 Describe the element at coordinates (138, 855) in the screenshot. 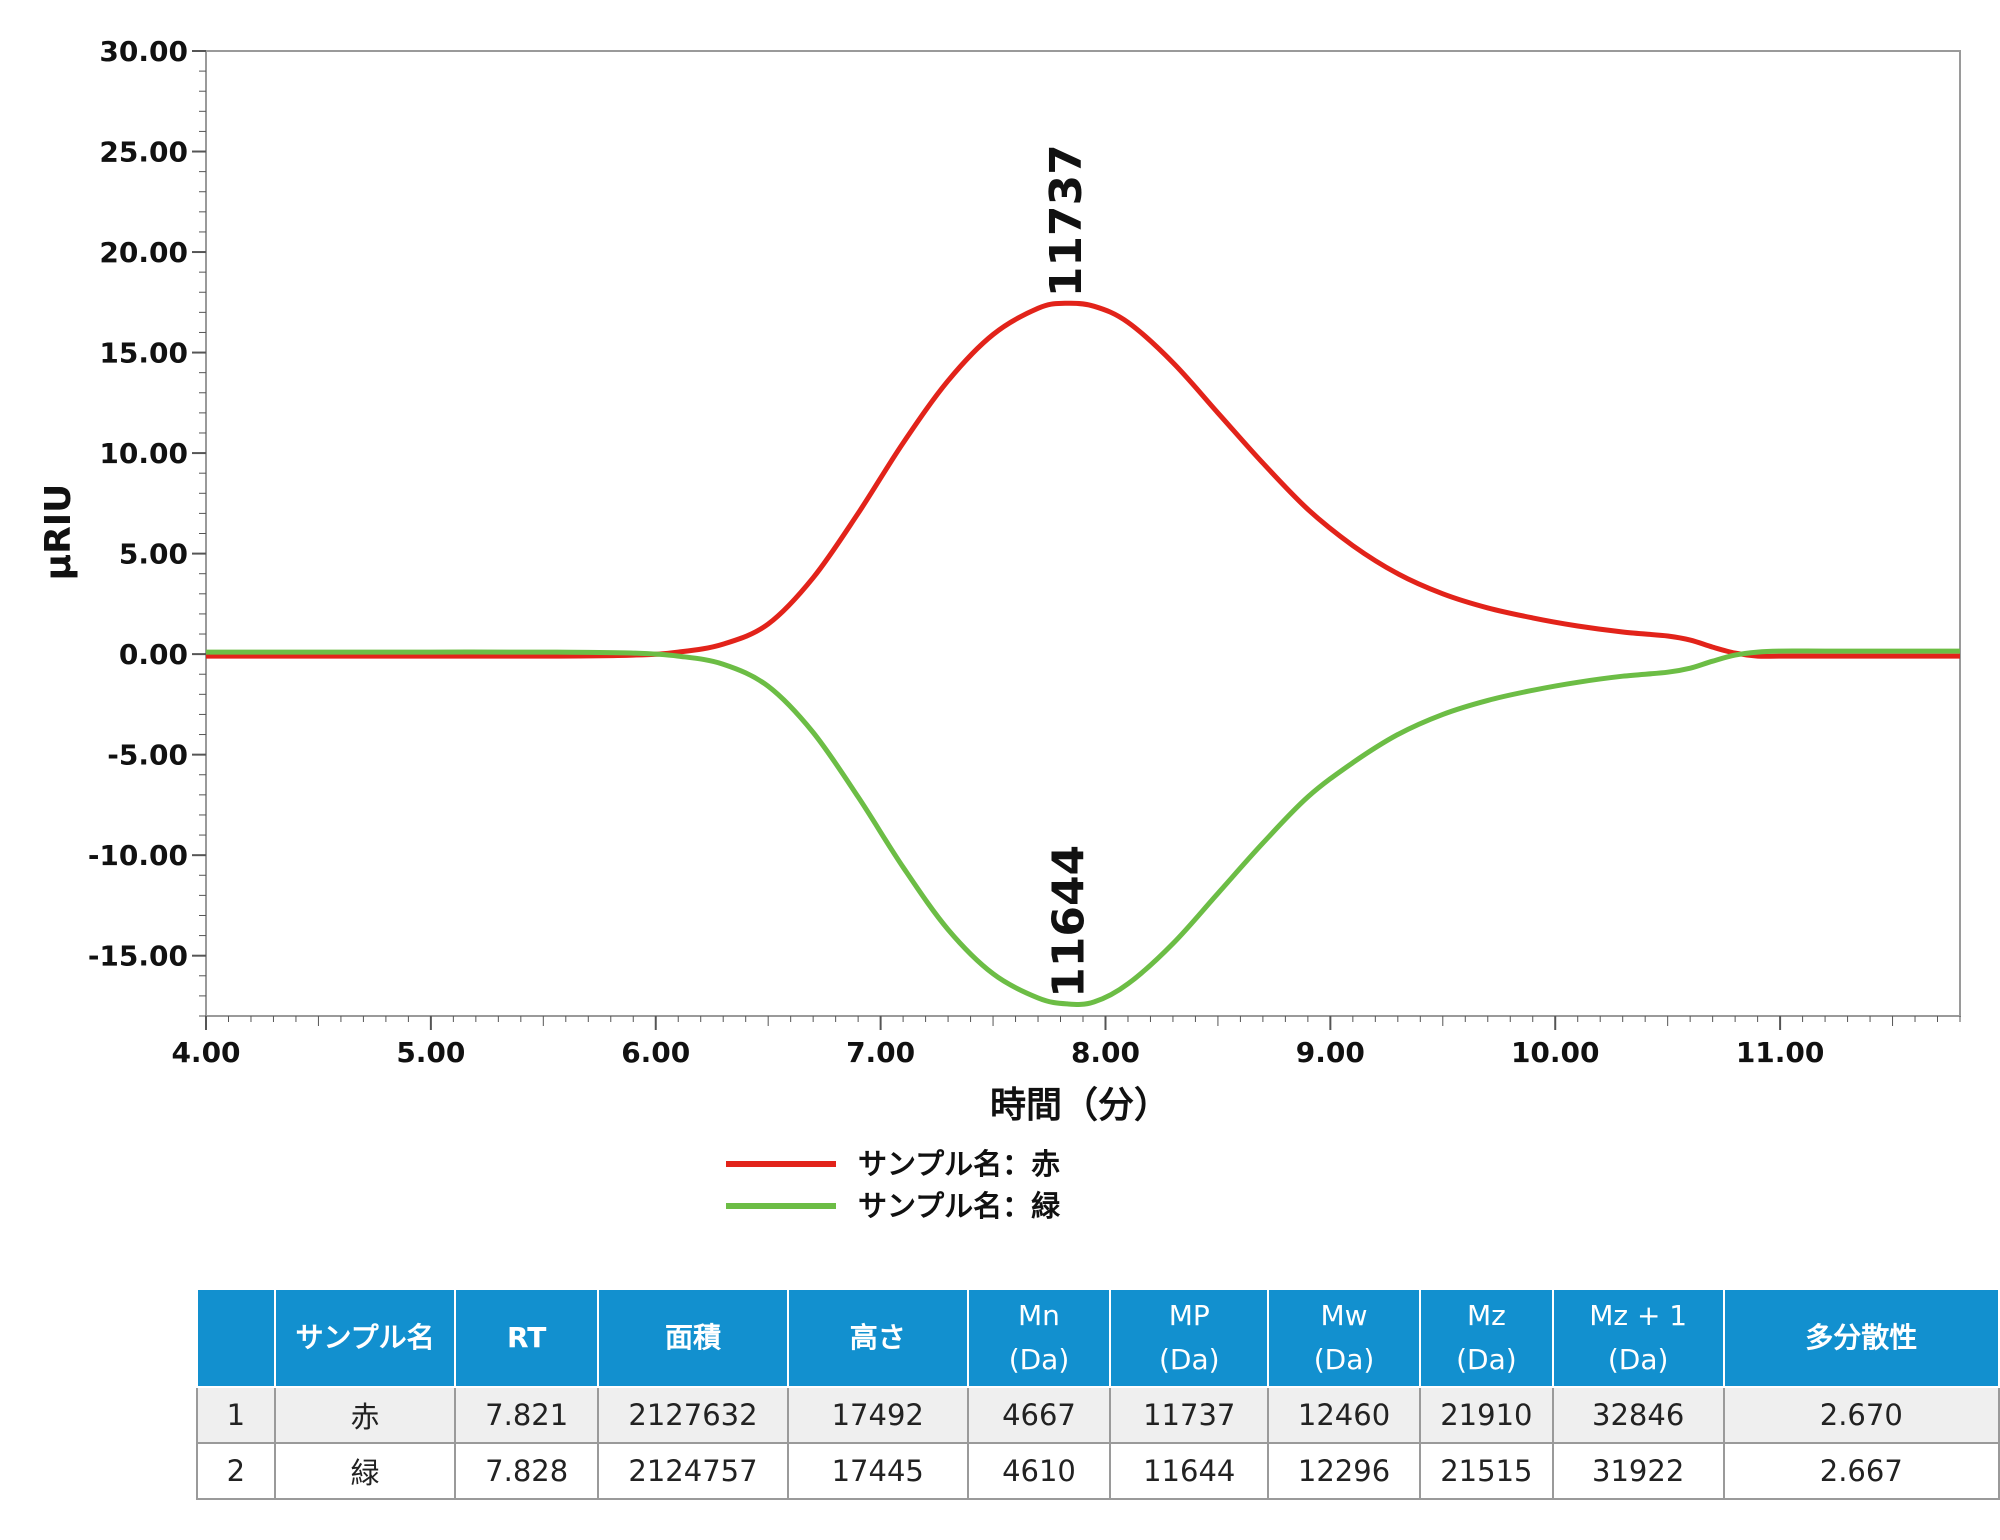

I see `y-tick-label: -10.00` at that location.